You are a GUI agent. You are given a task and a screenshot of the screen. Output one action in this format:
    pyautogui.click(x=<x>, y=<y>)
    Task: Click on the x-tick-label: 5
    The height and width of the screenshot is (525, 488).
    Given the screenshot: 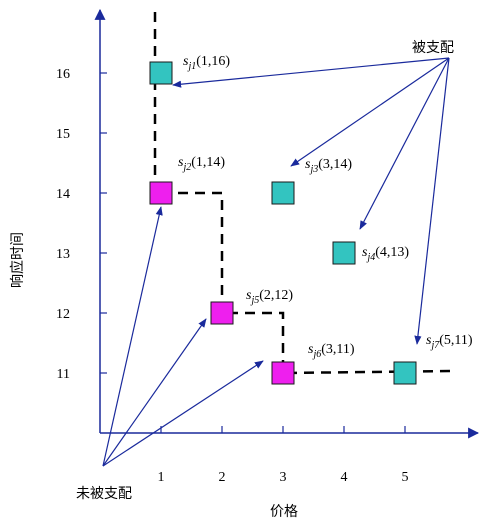 What is the action you would take?
    pyautogui.click(x=405, y=477)
    